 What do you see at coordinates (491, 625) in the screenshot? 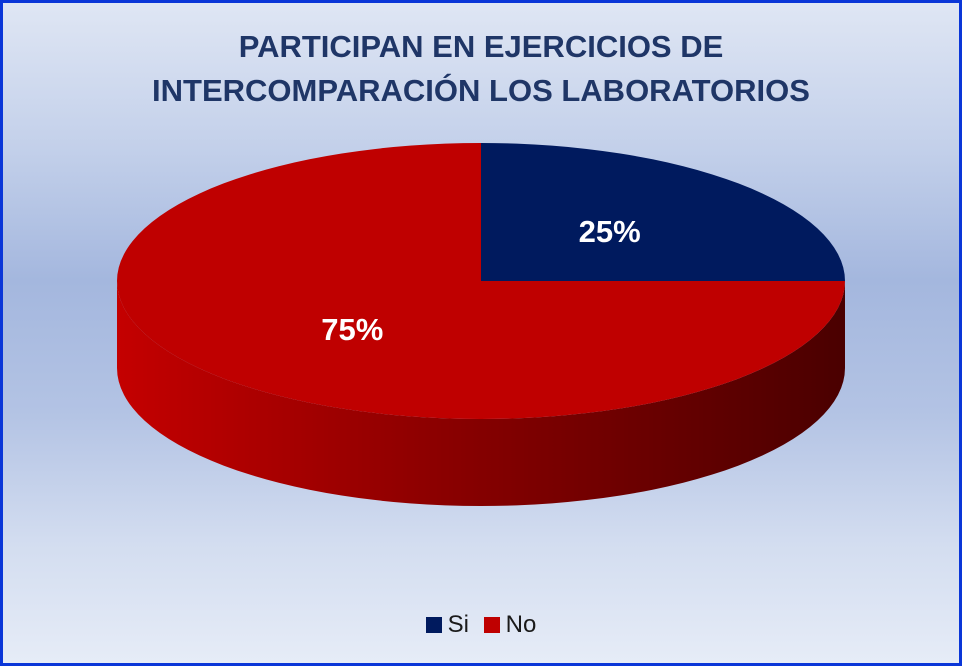
I see `legend-swatch-no` at bounding box center [491, 625].